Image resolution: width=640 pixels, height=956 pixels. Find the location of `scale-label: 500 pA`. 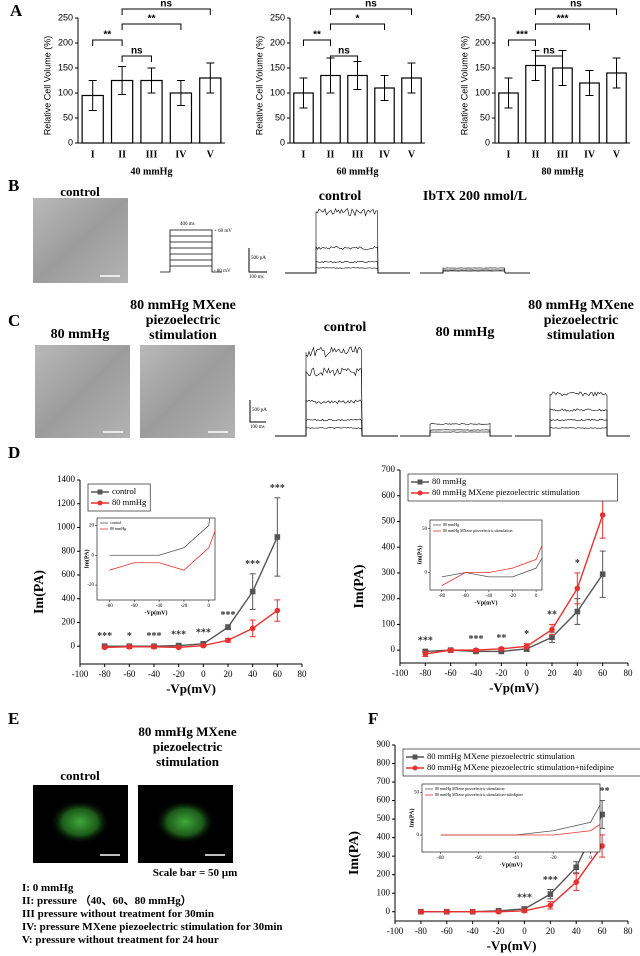

scale-label: 500 pA is located at coordinates (258, 258).